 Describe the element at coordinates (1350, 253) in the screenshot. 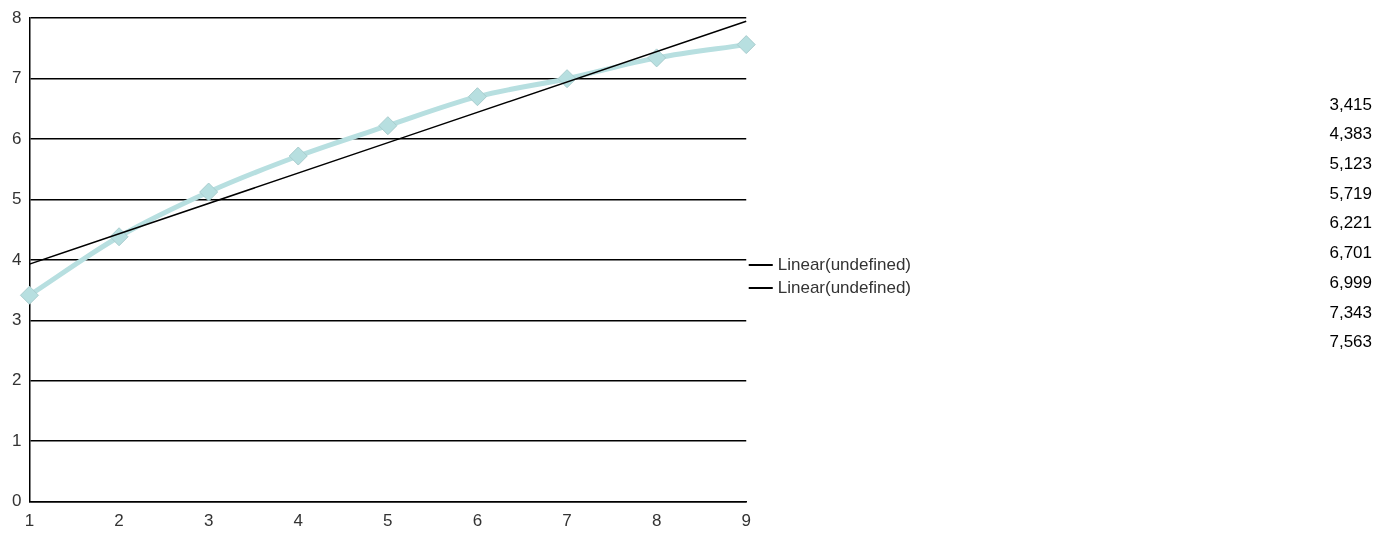

I see `text: 6,701` at that location.